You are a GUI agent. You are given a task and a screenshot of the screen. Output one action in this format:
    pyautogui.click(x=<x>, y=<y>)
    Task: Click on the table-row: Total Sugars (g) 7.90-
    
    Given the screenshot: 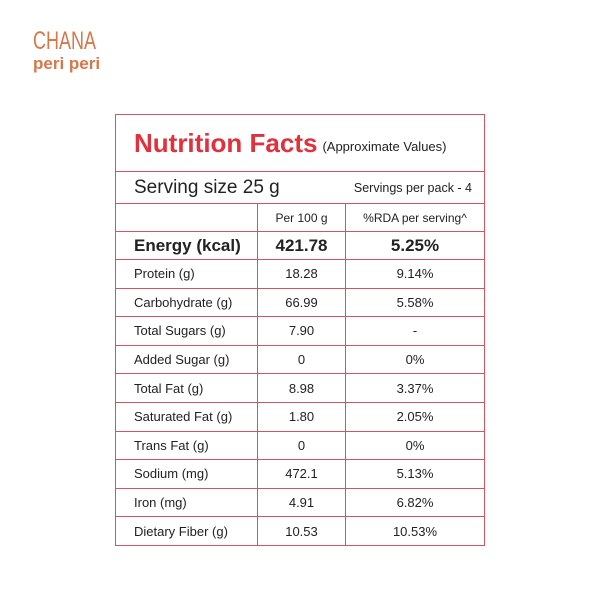 What is the action you would take?
    pyautogui.click(x=300, y=330)
    